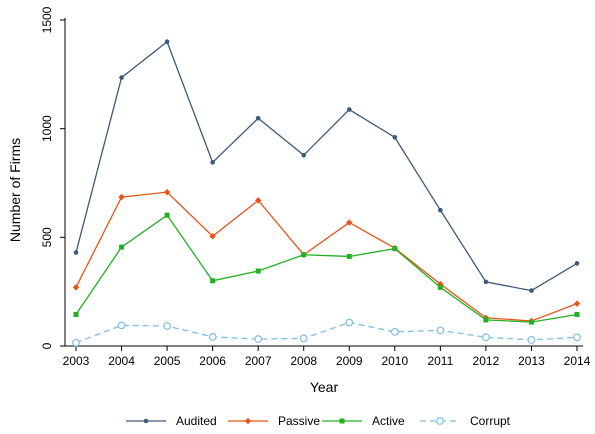 The height and width of the screenshot is (434, 595). I want to click on x-tick-label: 2007, so click(258, 361).